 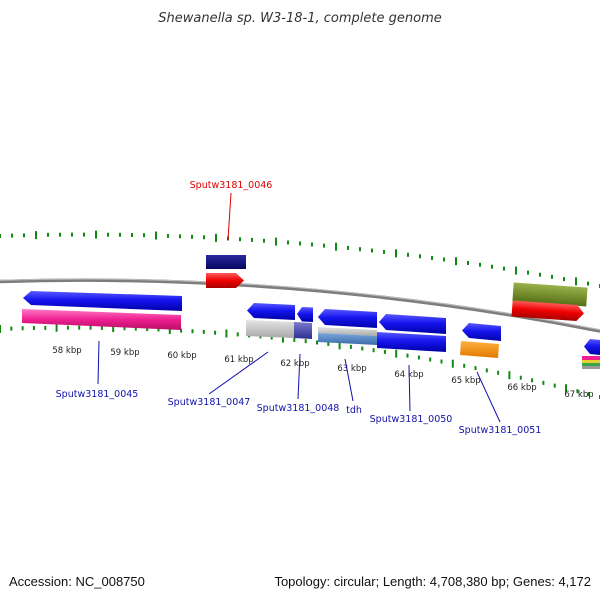 I want to click on gene-label-0046: Sputw3181_0046, so click(x=231, y=185).